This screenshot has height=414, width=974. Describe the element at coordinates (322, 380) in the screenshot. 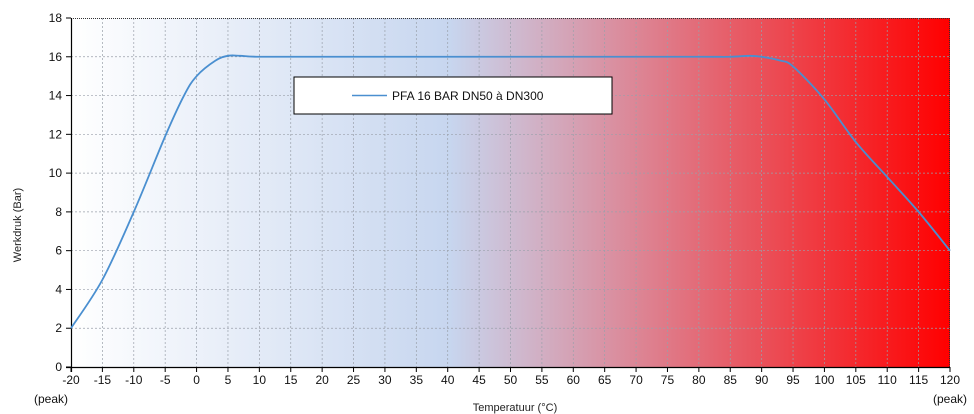

I see `x-tick-label: 20` at that location.